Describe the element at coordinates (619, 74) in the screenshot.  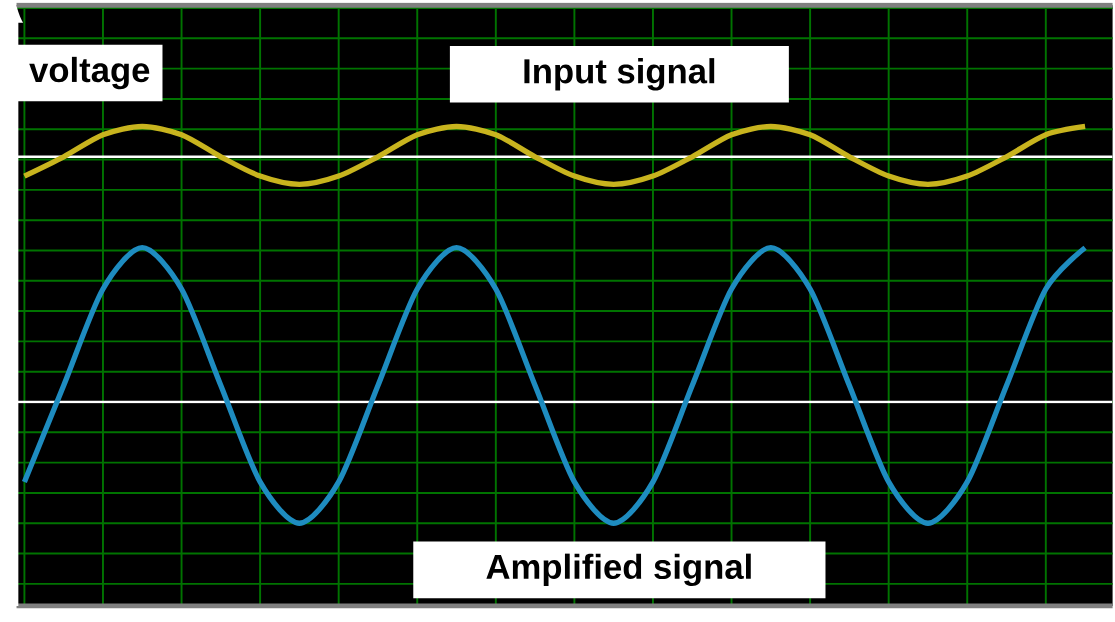
I see `series-label: Input signal` at that location.